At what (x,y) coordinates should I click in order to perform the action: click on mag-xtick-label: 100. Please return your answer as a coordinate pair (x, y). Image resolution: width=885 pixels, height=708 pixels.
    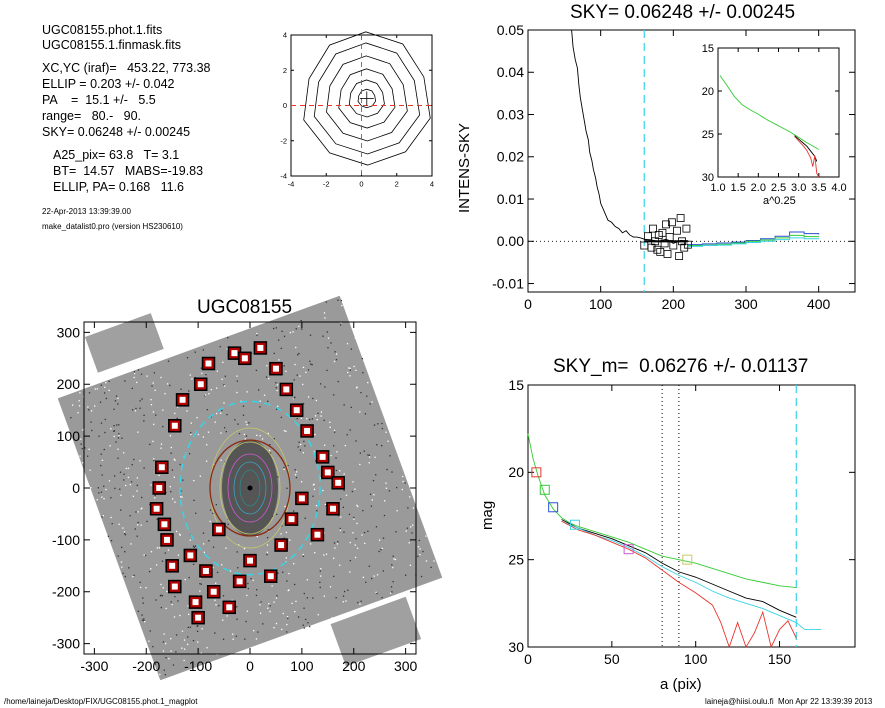
    Looking at the image, I should click on (696, 659).